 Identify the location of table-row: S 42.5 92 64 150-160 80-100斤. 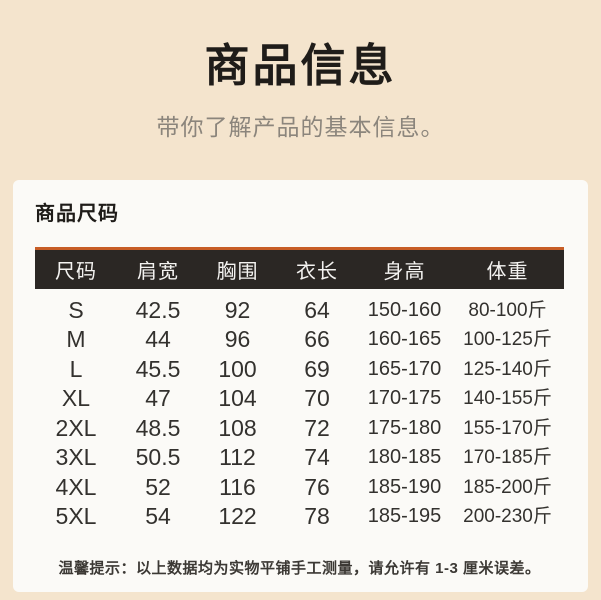
(299, 307).